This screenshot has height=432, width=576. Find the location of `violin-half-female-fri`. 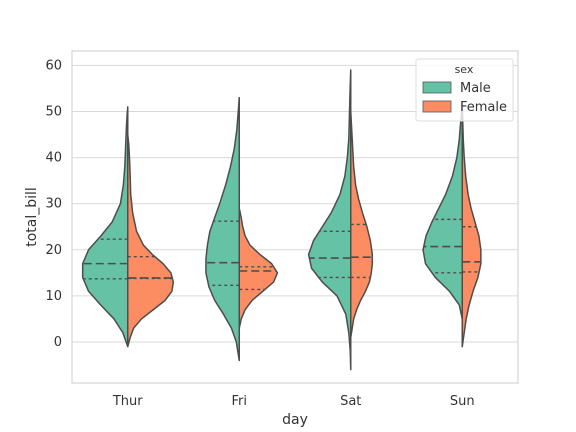

violin-half-female-fri is located at coordinates (258, 268).